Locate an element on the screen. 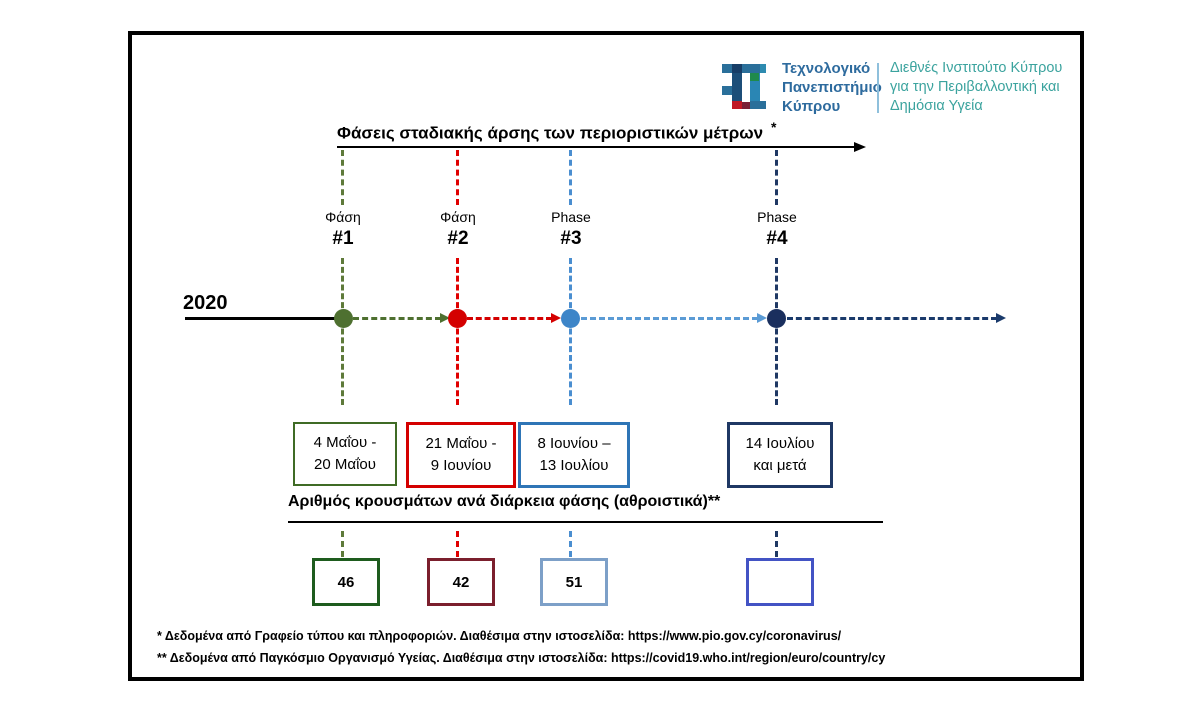 The height and width of the screenshot is (714, 1201). phase2-cases-box: 42 is located at coordinates (461, 582).